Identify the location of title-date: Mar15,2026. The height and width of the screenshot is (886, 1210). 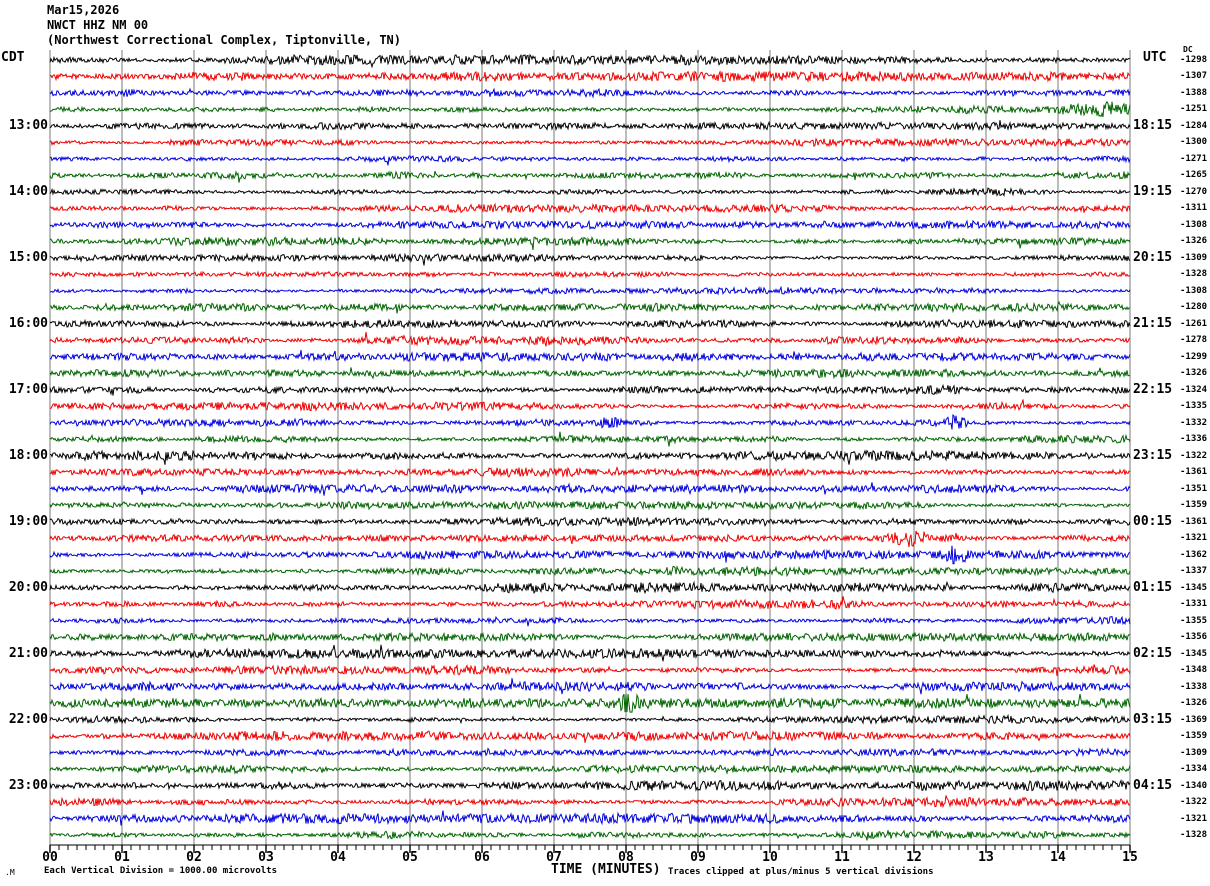
(83, 10).